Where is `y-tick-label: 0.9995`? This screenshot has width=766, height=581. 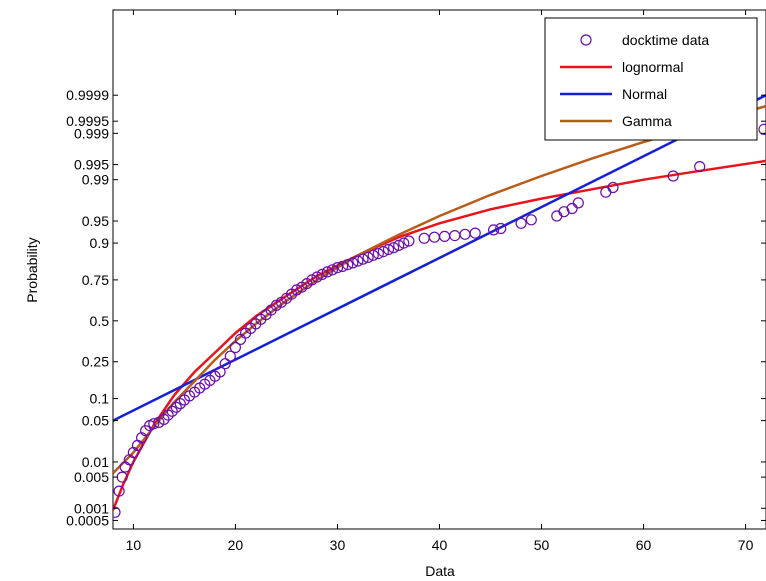
y-tick-label: 0.9995 is located at coordinates (87, 121).